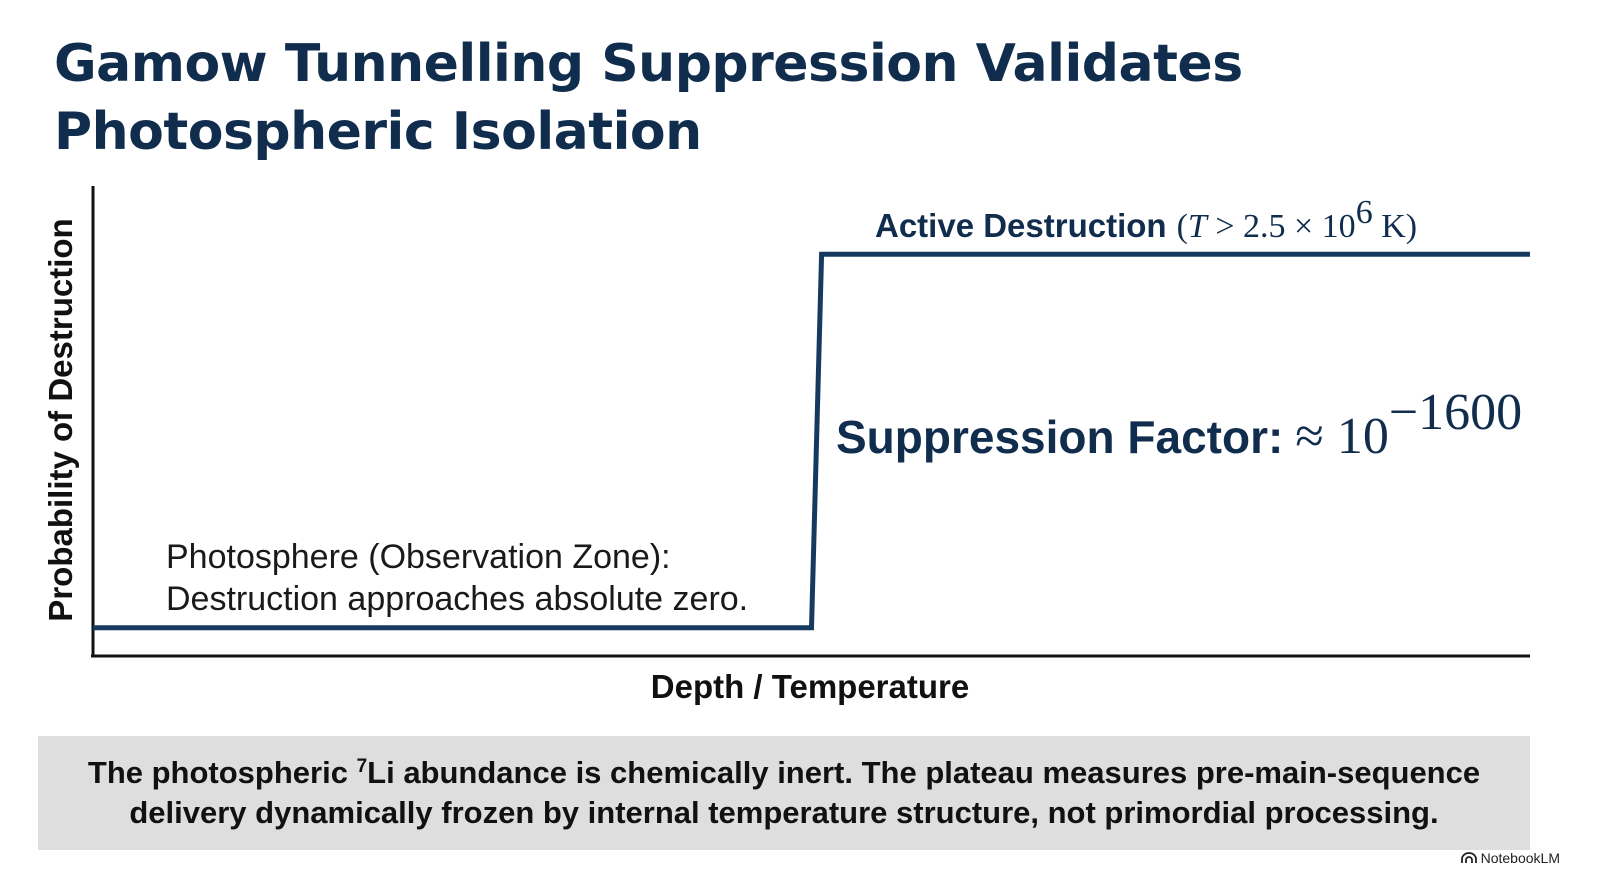  I want to click on active-destruction-condition-open: (, so click(1182, 226).